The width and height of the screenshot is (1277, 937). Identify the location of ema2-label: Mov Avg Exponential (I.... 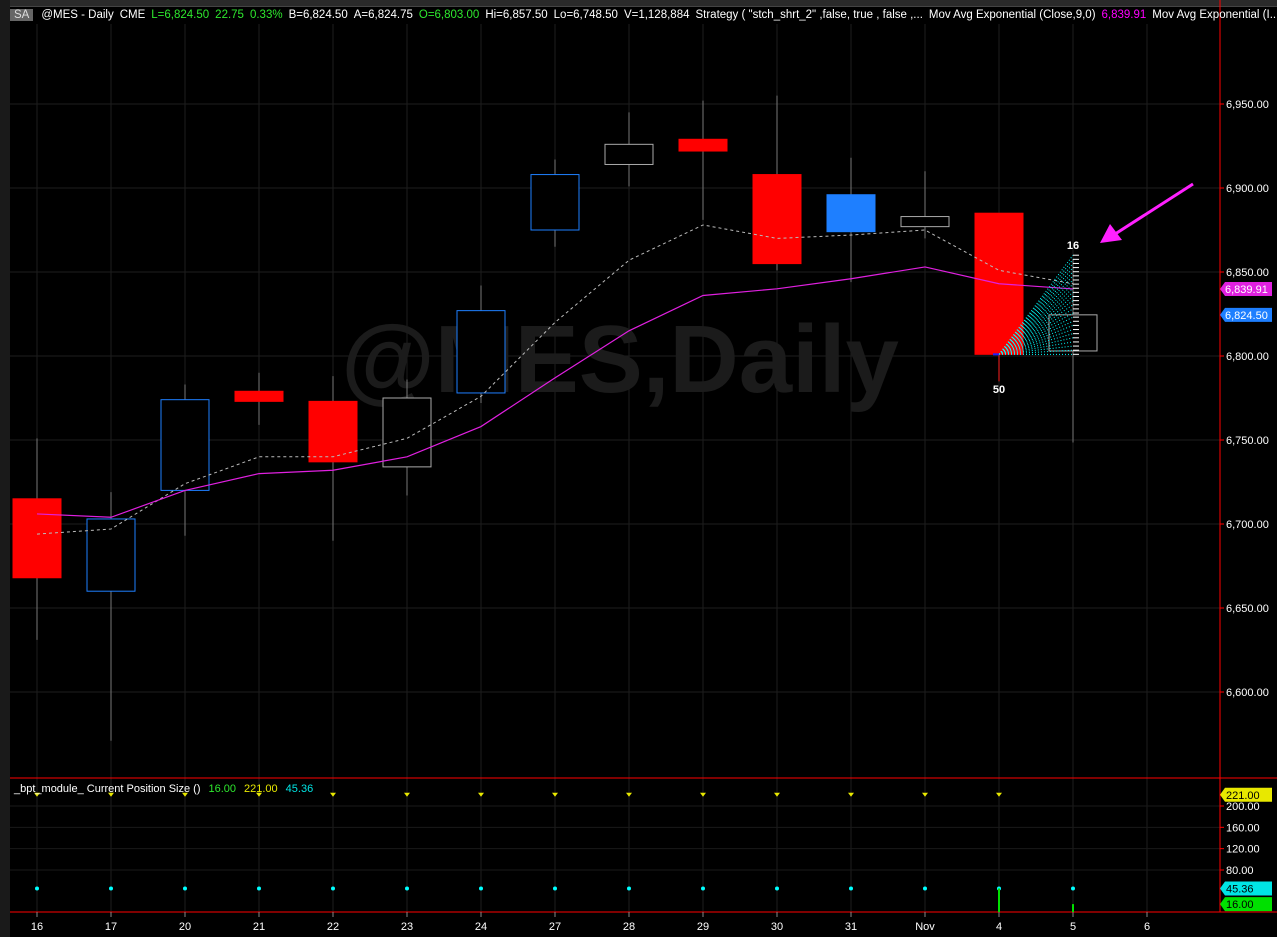
(1214, 15).